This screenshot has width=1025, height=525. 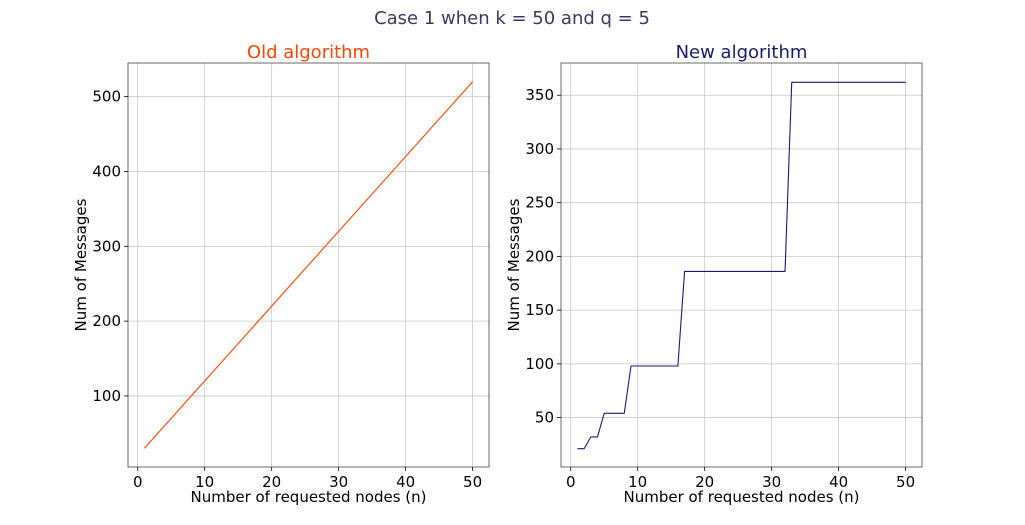 What do you see at coordinates (539, 95) in the screenshot?
I see `y-tick-label: 350` at bounding box center [539, 95].